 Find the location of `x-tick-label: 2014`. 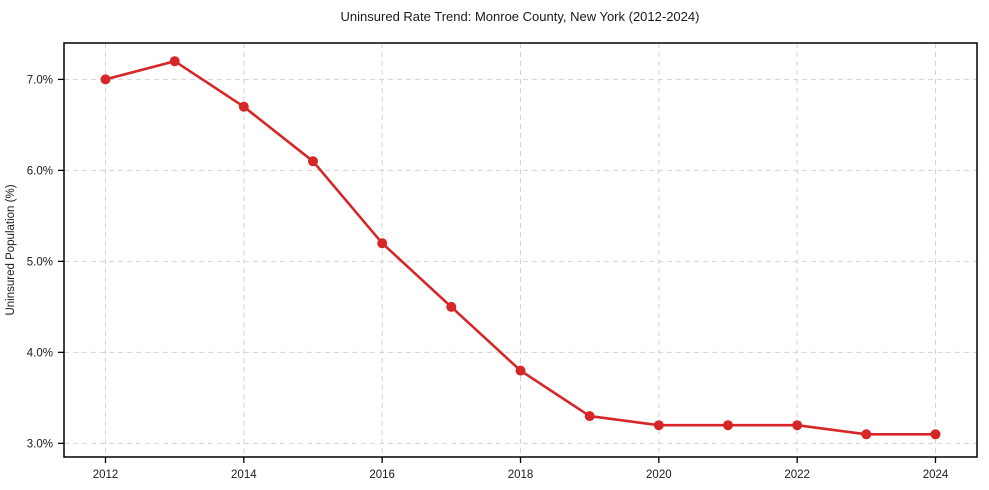

x-tick-label: 2014 is located at coordinates (244, 475).